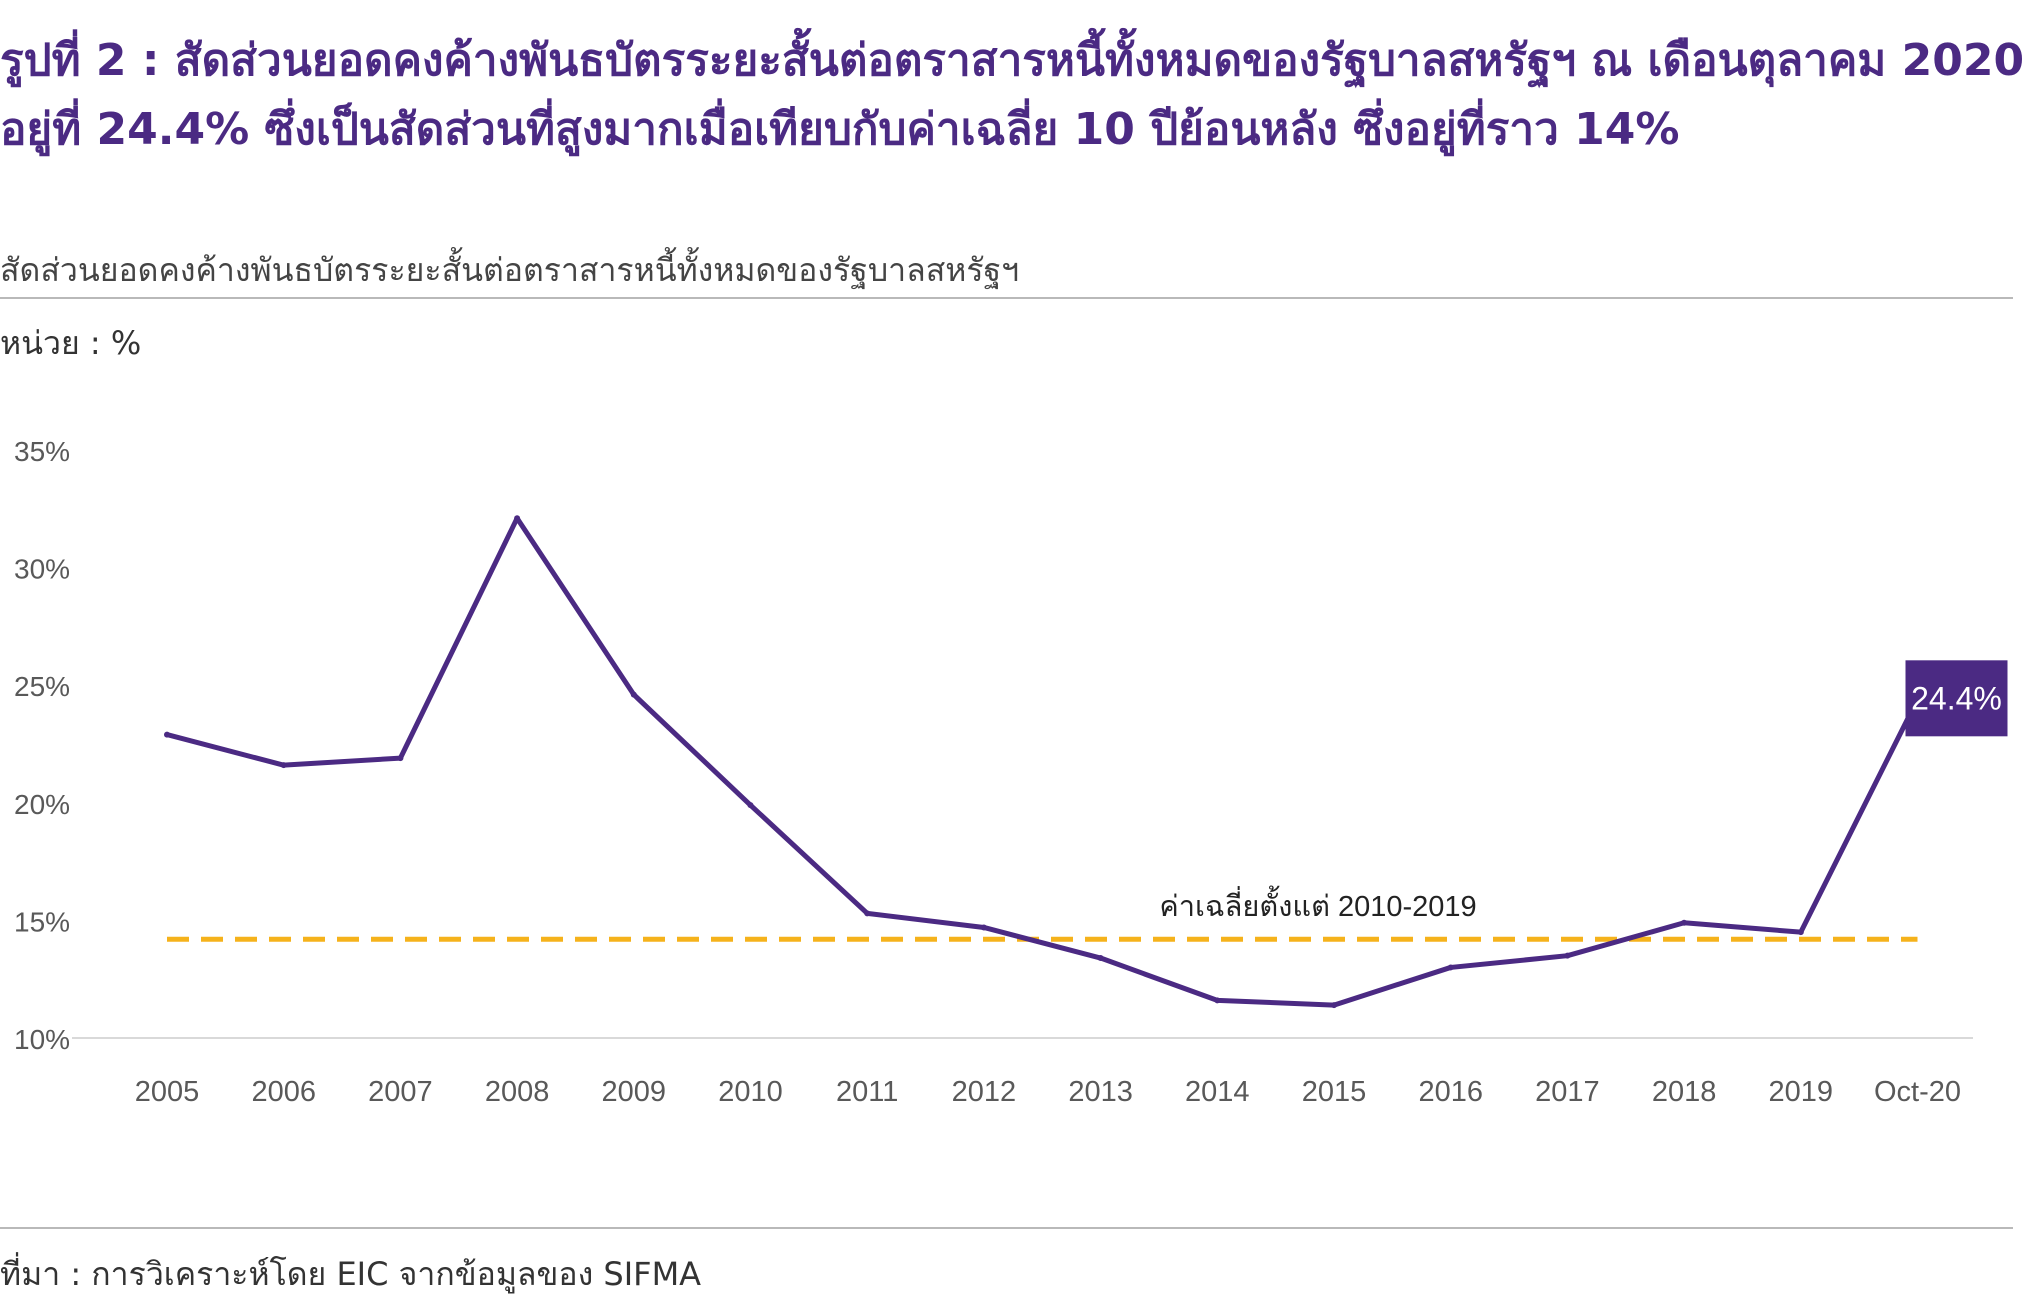 Image resolution: width=2032 pixels, height=1304 pixels. Describe the element at coordinates (42, 745) in the screenshot. I see `y-axis-ticks: 10% 15% 20% 25% 30% 35%` at that location.